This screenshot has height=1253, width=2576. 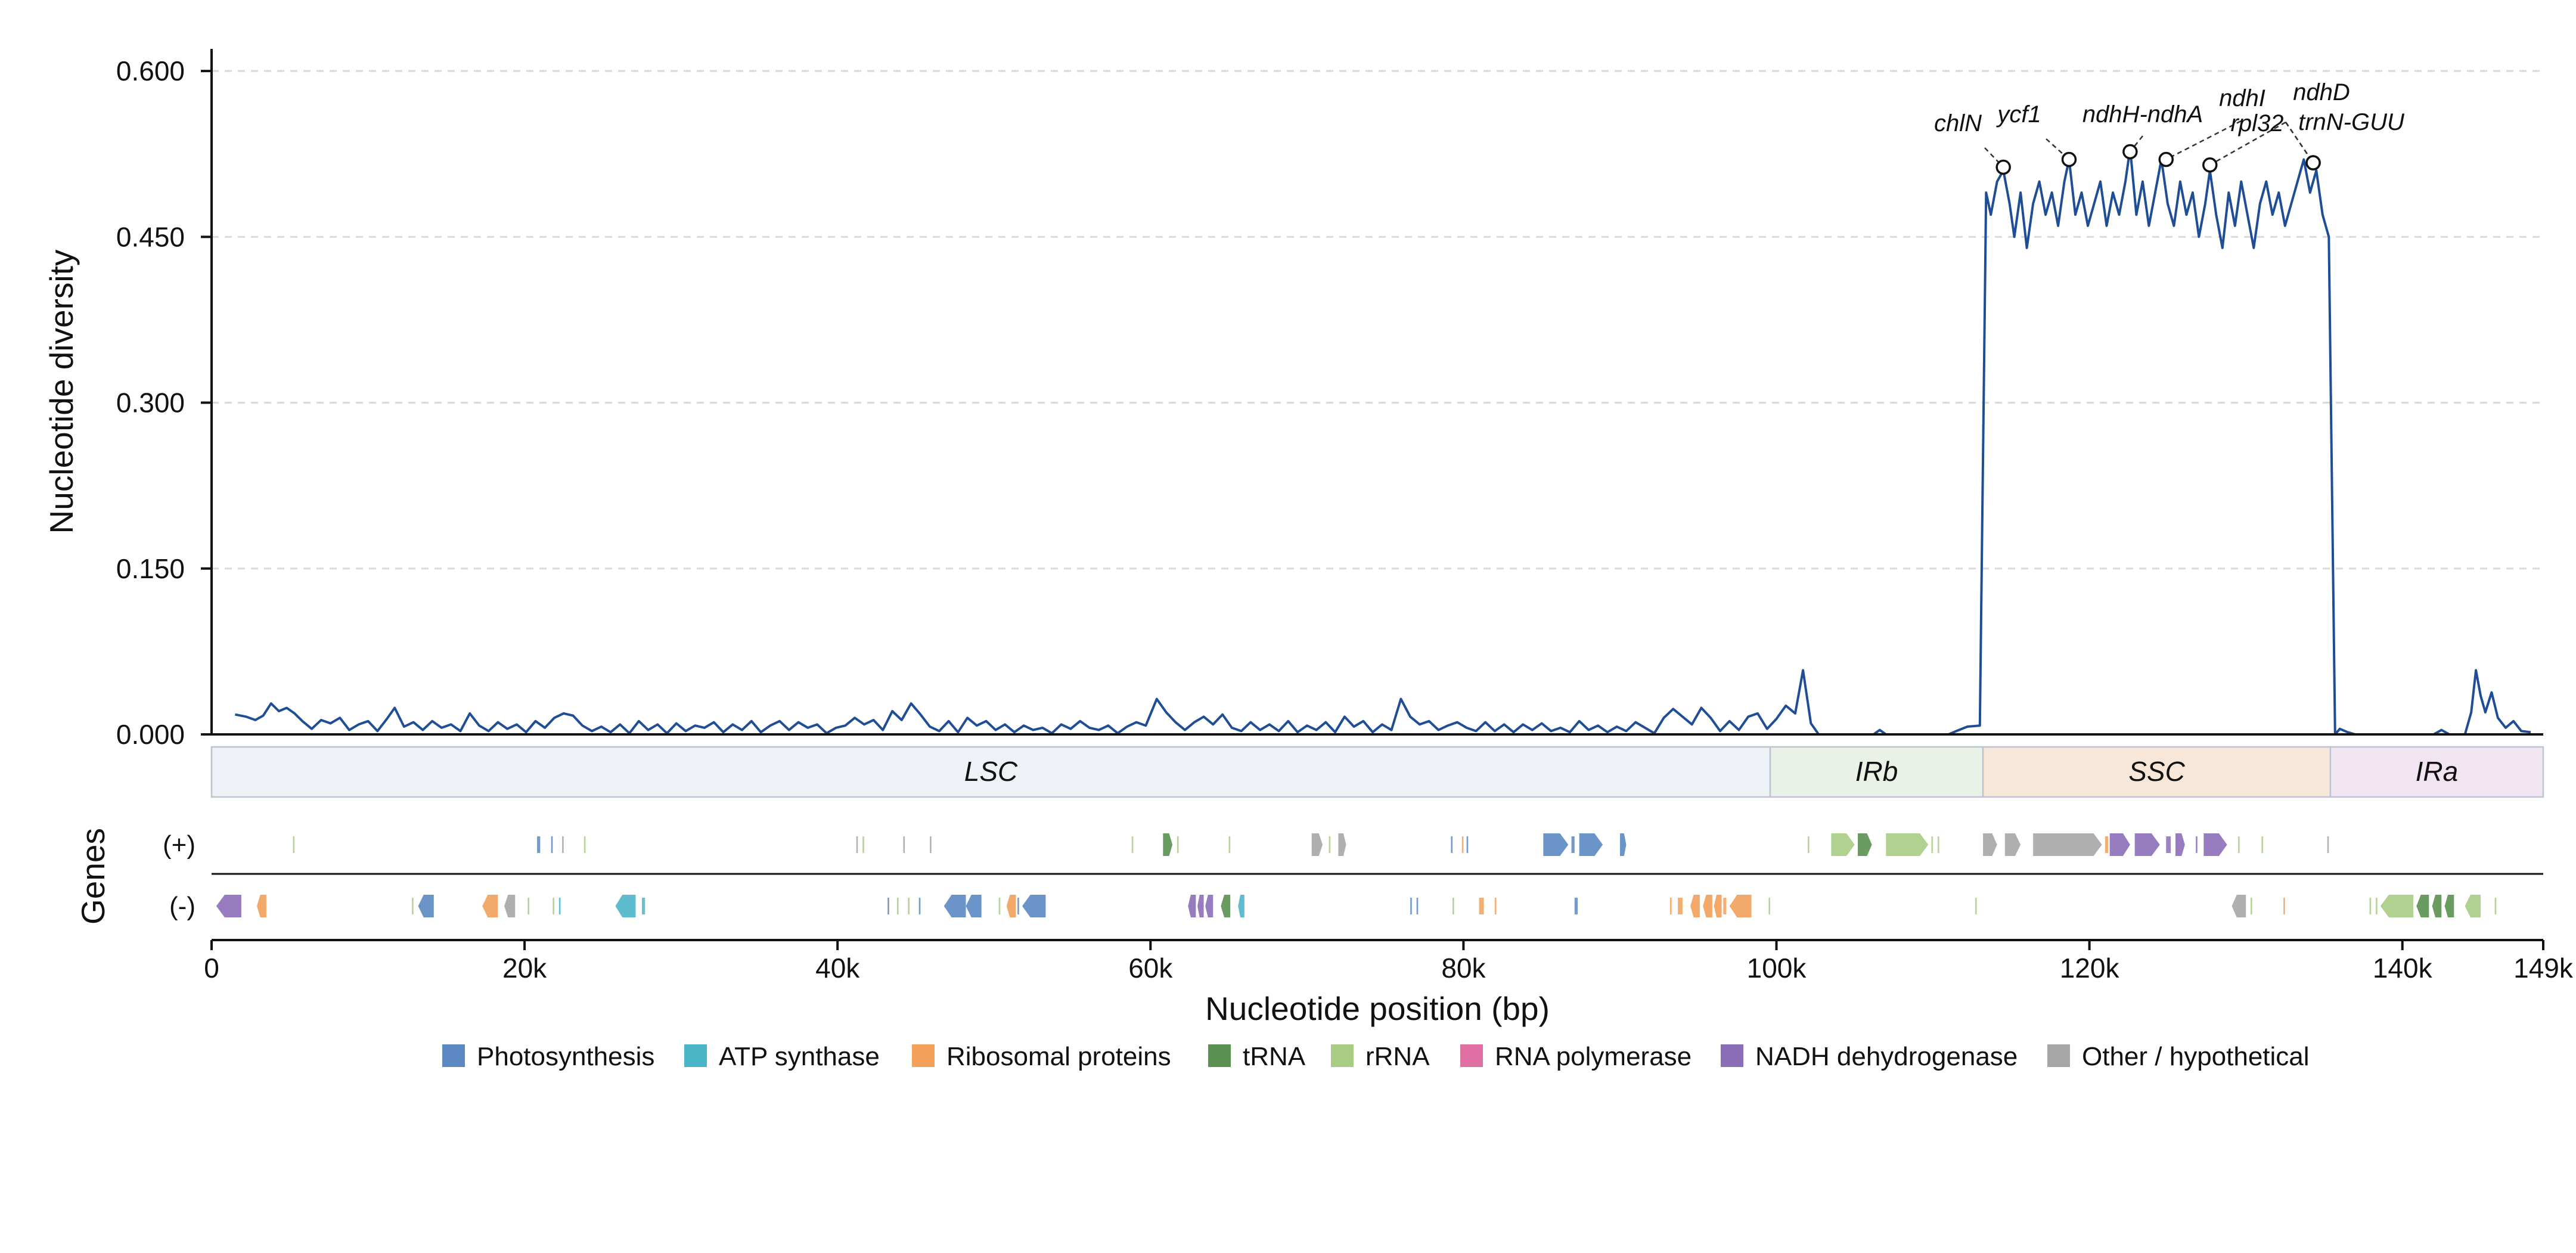 I want to click on x-tick-label: 80k, so click(x=1464, y=968).